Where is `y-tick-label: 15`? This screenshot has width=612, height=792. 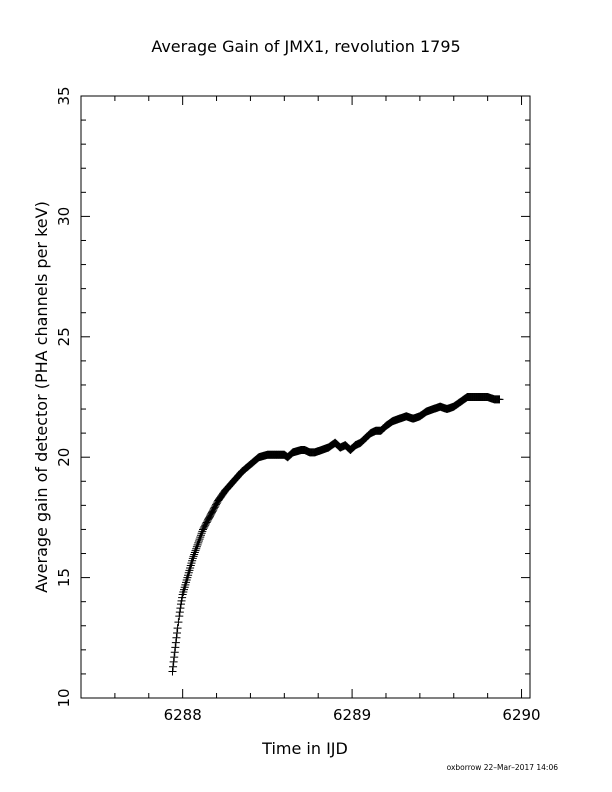 y-tick-label: 15 is located at coordinates (64, 577).